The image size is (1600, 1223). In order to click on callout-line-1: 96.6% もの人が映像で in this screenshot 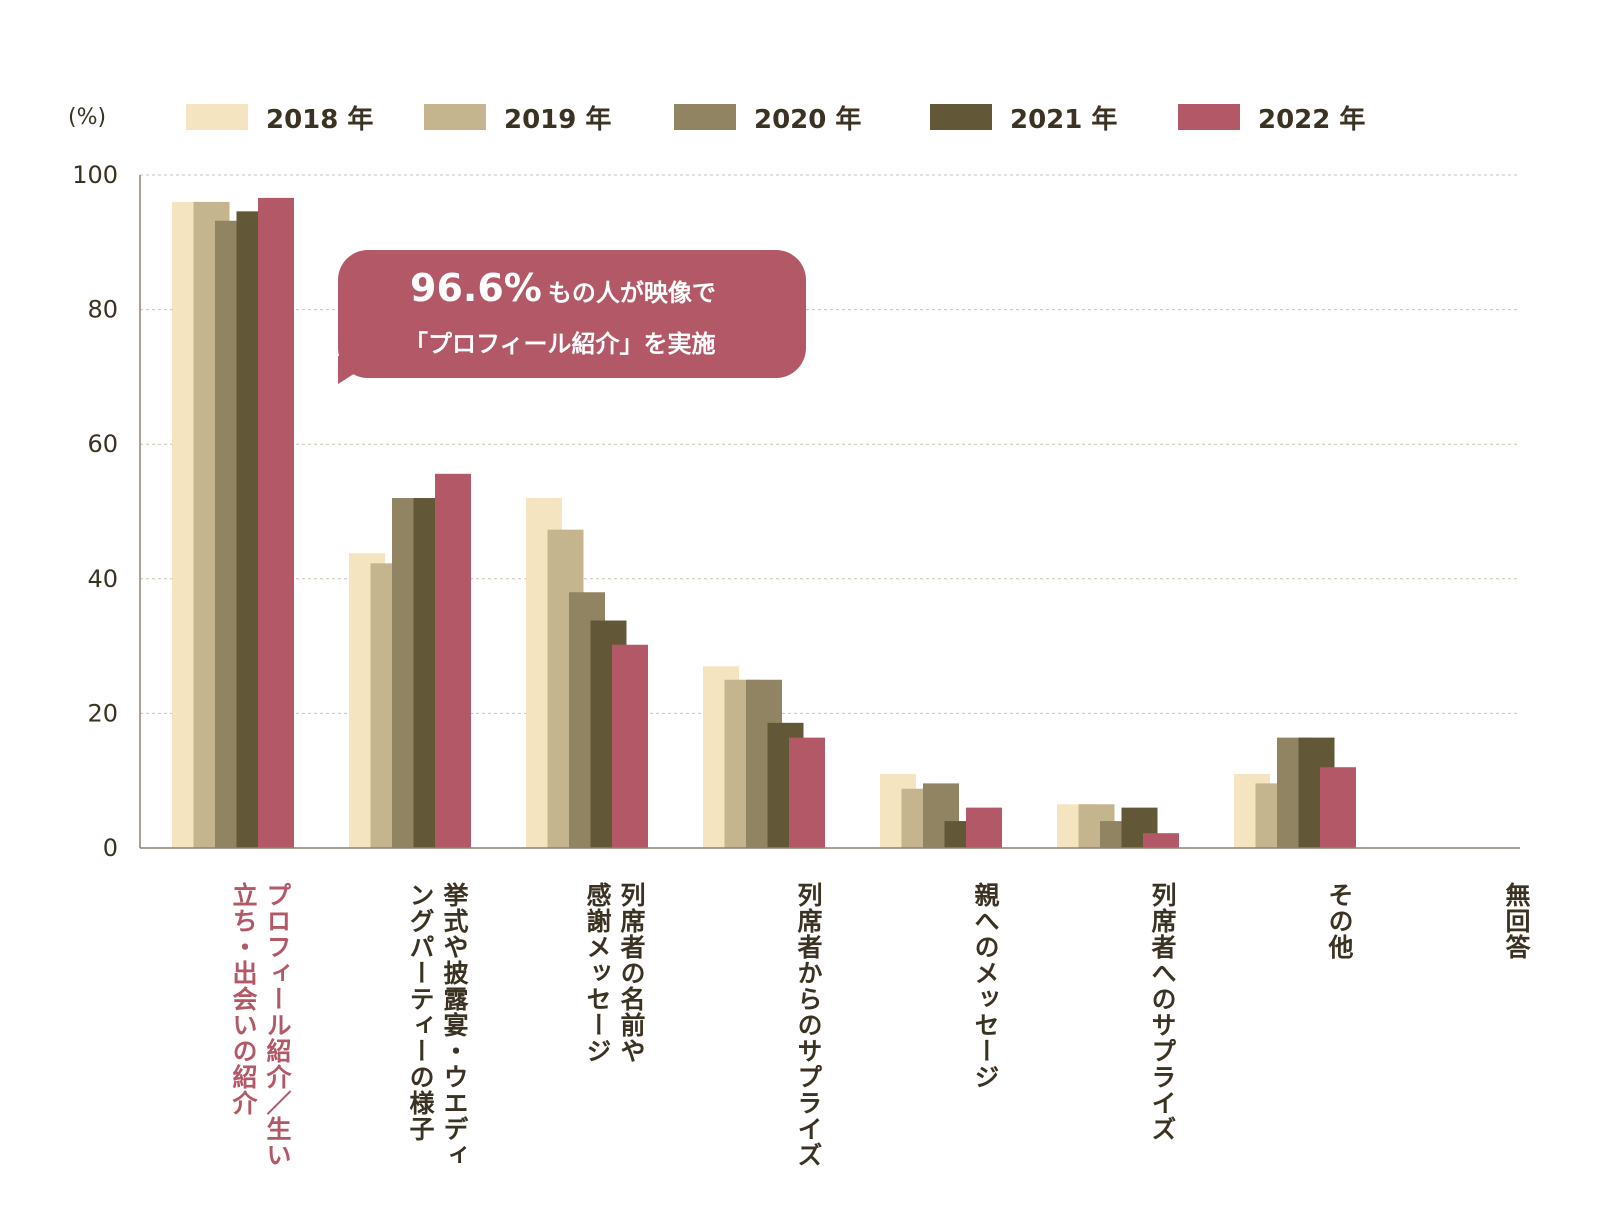, I will do `click(563, 288)`.